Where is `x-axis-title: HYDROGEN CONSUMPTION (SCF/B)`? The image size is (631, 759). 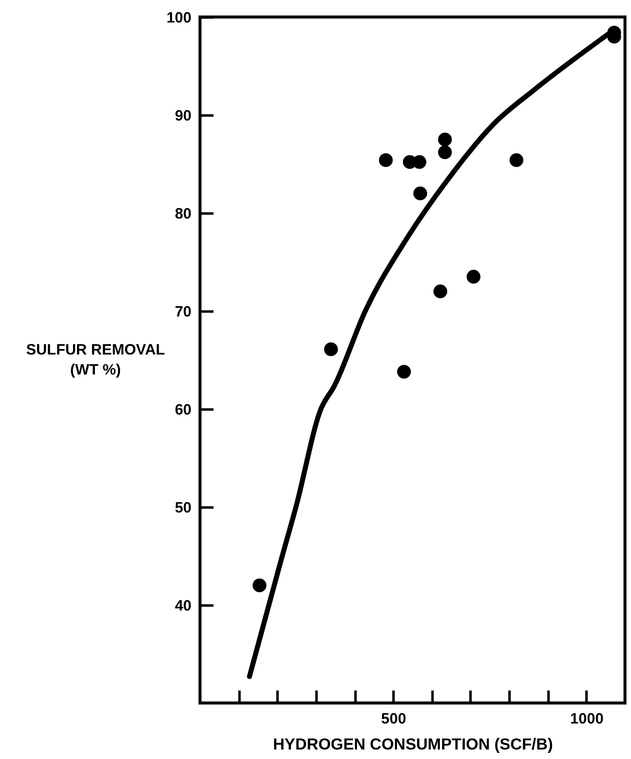
x-axis-title: HYDROGEN CONSUMPTION (SCF/B) is located at coordinates (413, 745).